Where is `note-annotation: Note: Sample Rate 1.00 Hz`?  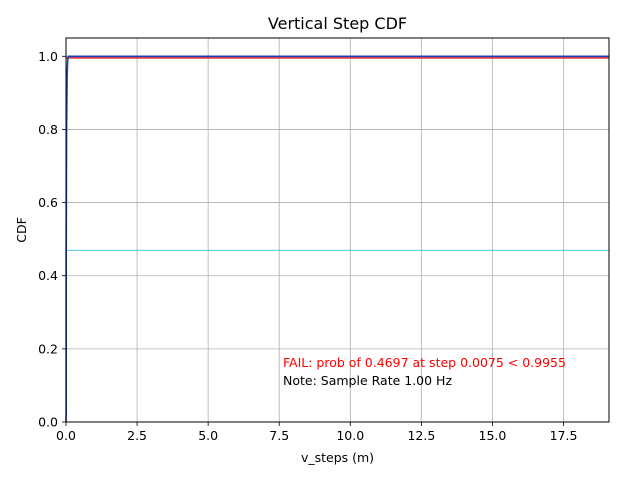
note-annotation: Note: Sample Rate 1.00 Hz is located at coordinates (367, 380).